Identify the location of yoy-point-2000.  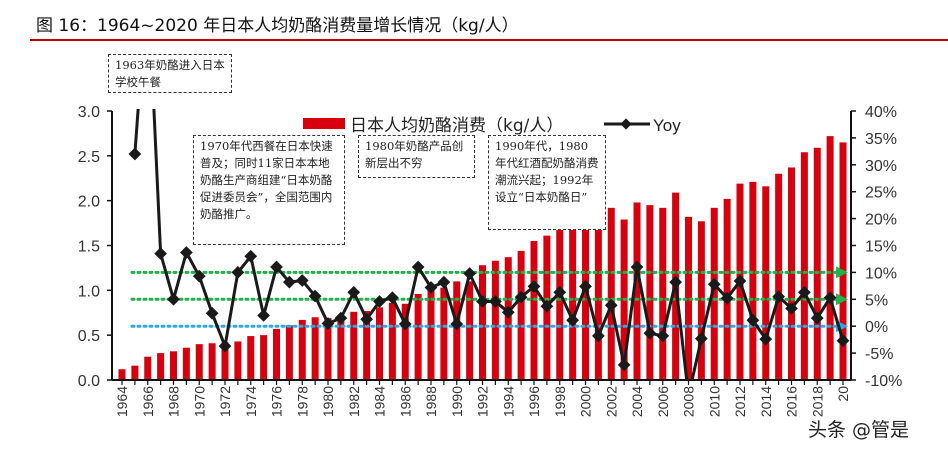
(585, 286).